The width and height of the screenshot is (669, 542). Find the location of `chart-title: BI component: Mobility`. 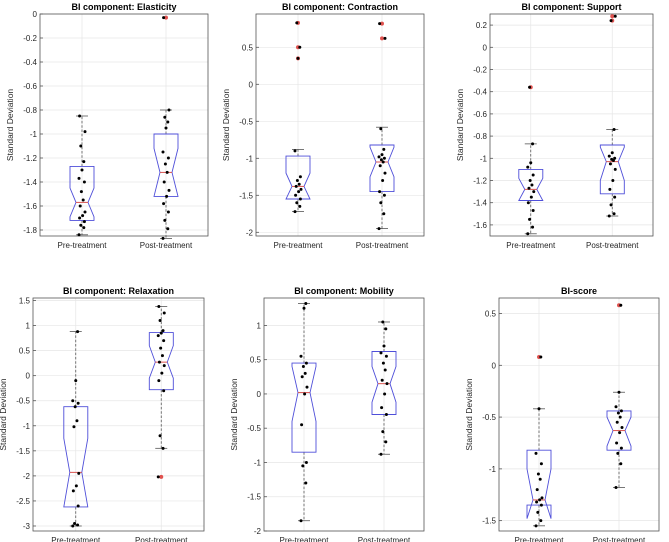

chart-title: BI component: Mobility is located at coordinates (344, 291).